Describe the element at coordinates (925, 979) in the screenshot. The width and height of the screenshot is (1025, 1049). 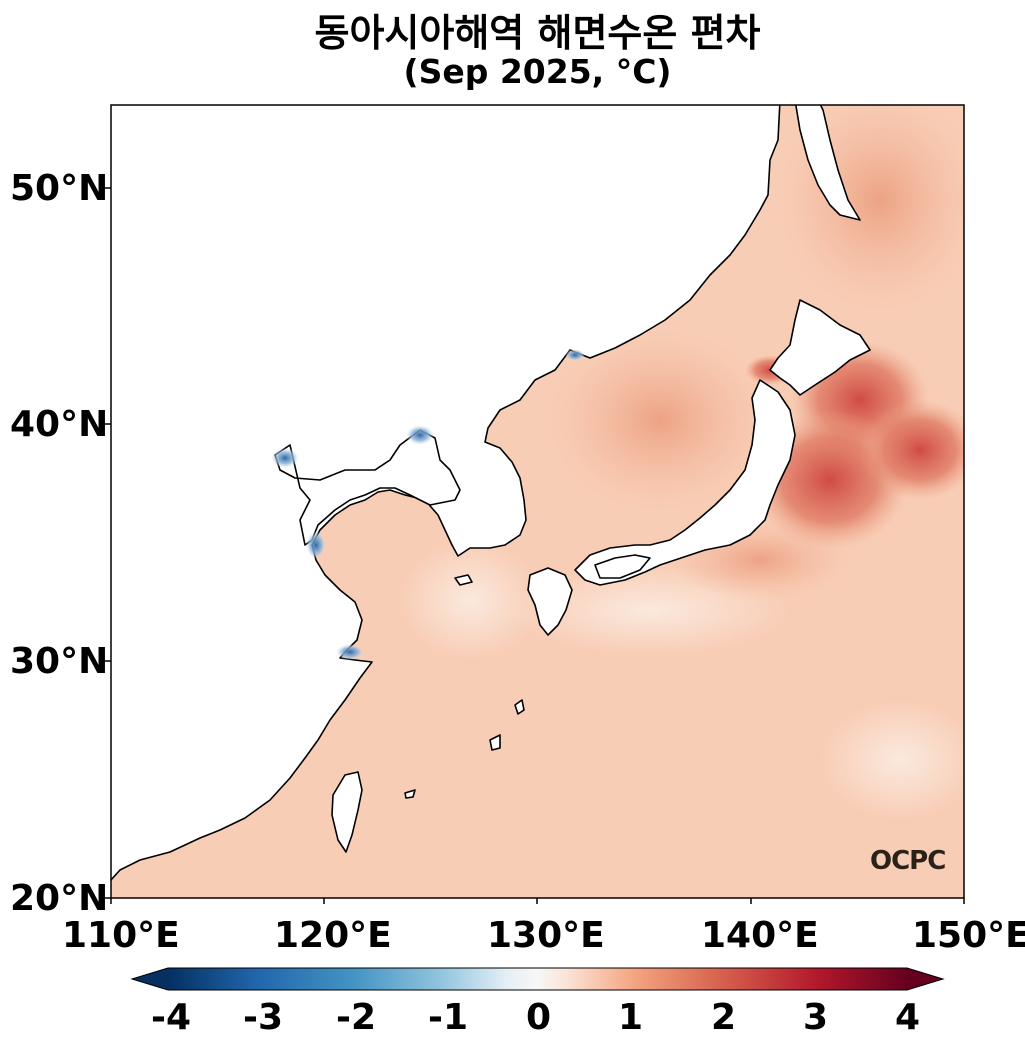
I see `colorbar-extend-high` at that location.